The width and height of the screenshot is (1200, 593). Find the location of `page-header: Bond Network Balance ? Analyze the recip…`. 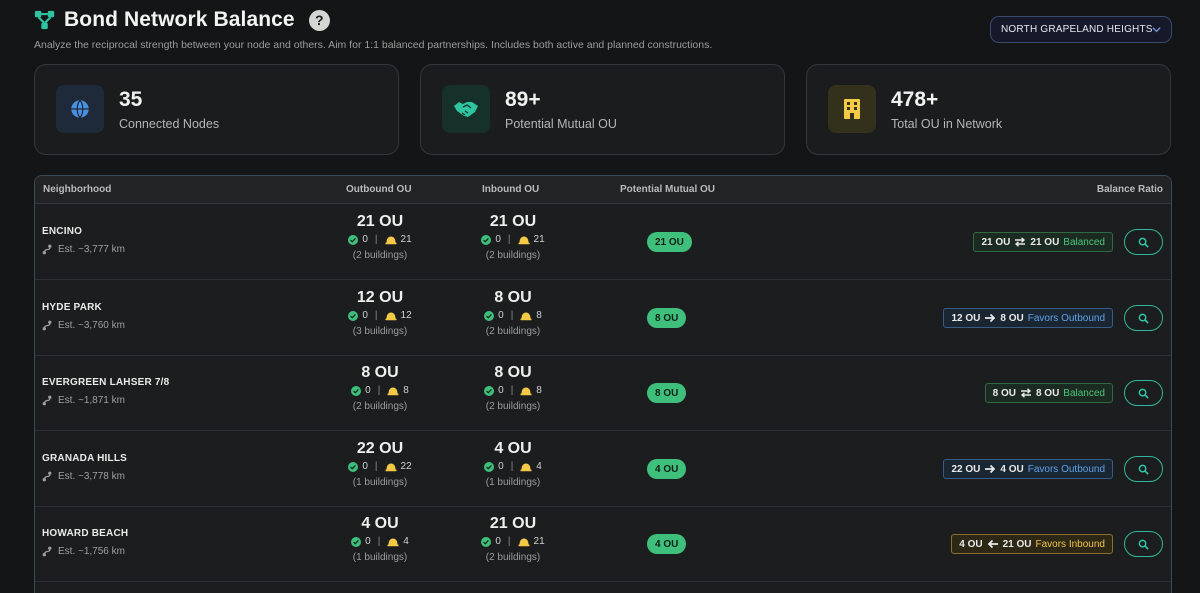

page-header: Bond Network Balance ? Analyze the recip… is located at coordinates (373, 29).